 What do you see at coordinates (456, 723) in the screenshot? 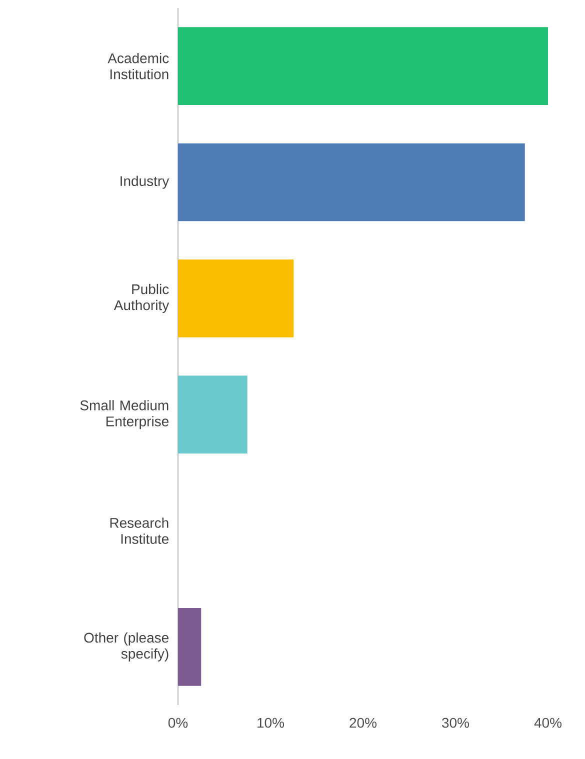
I see `x-tick-label: 30%` at bounding box center [456, 723].